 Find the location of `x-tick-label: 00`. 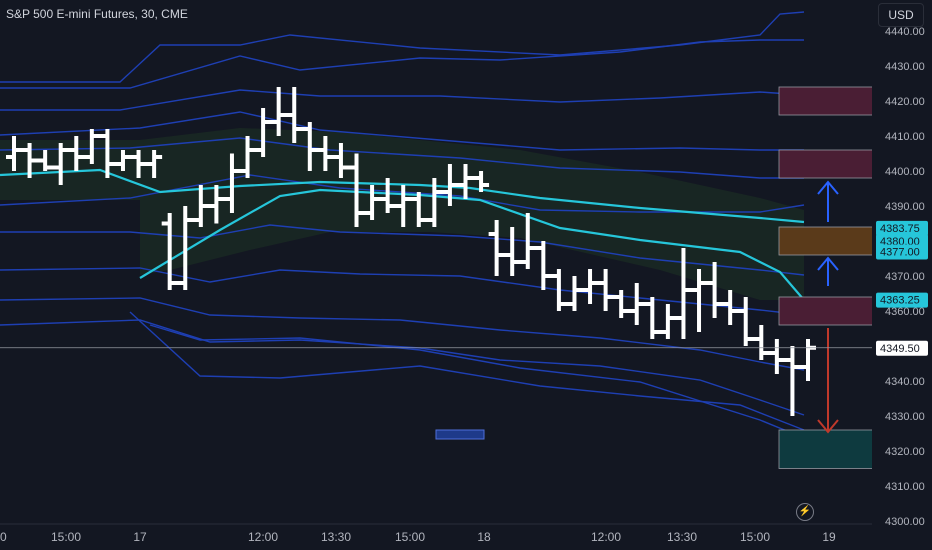

x-tick-label: 00 is located at coordinates (3, 537).